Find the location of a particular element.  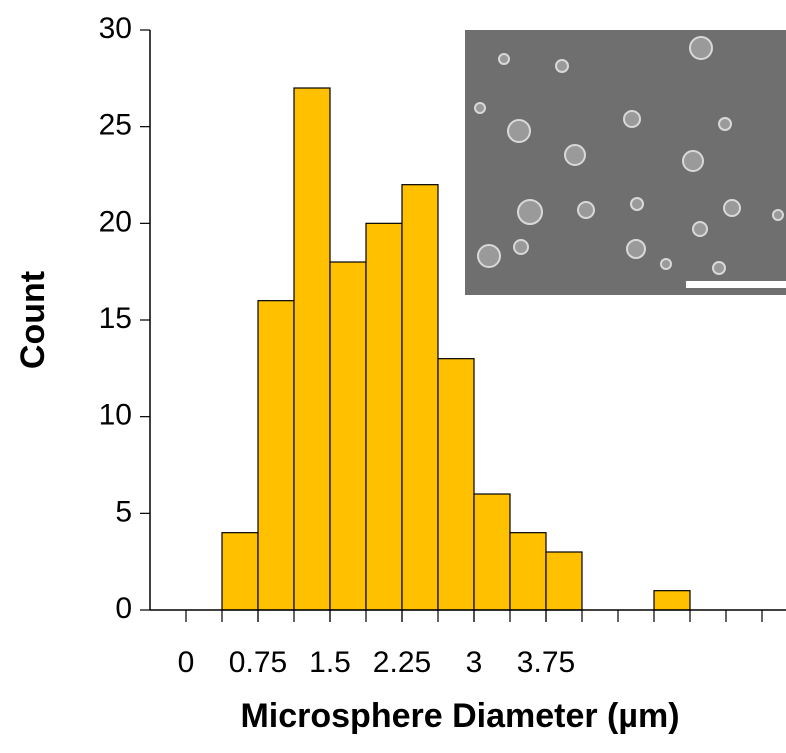

x-tick-label: 3 is located at coordinates (474, 662).